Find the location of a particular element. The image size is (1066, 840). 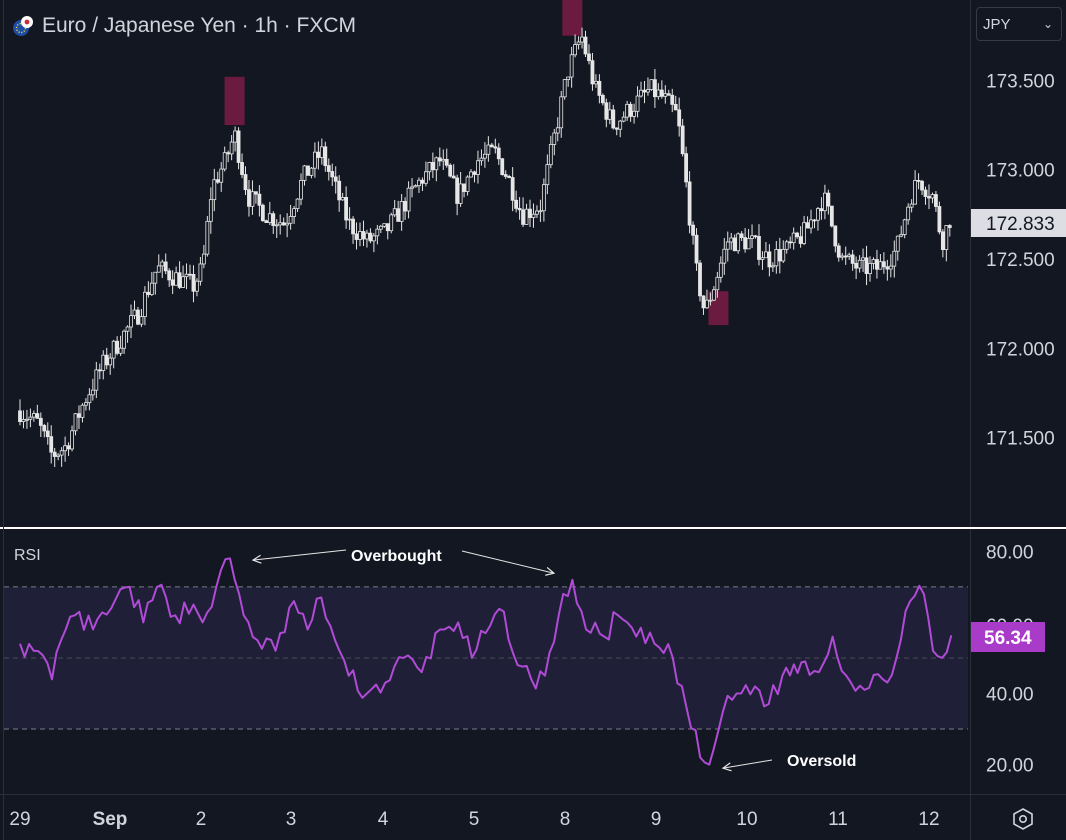

time-axis: 29 Sep 2 3 4 5 8 9 10 11 12 is located at coordinates (474, 819).